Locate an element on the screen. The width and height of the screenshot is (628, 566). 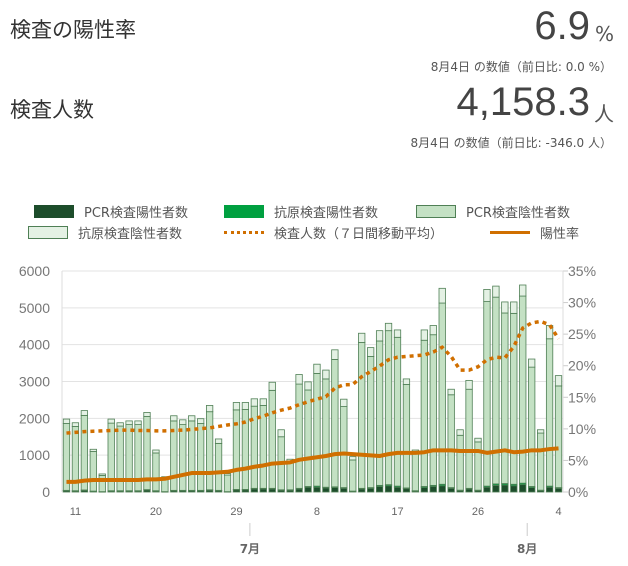
legend-tests-average: 検査人数（７日間移動平均） is located at coordinates (333, 232).